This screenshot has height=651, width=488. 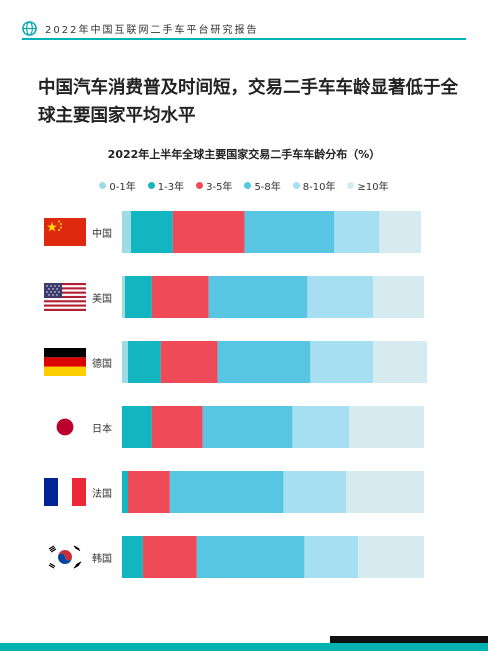 I want to click on legend-label: ≥10年, so click(x=373, y=187).